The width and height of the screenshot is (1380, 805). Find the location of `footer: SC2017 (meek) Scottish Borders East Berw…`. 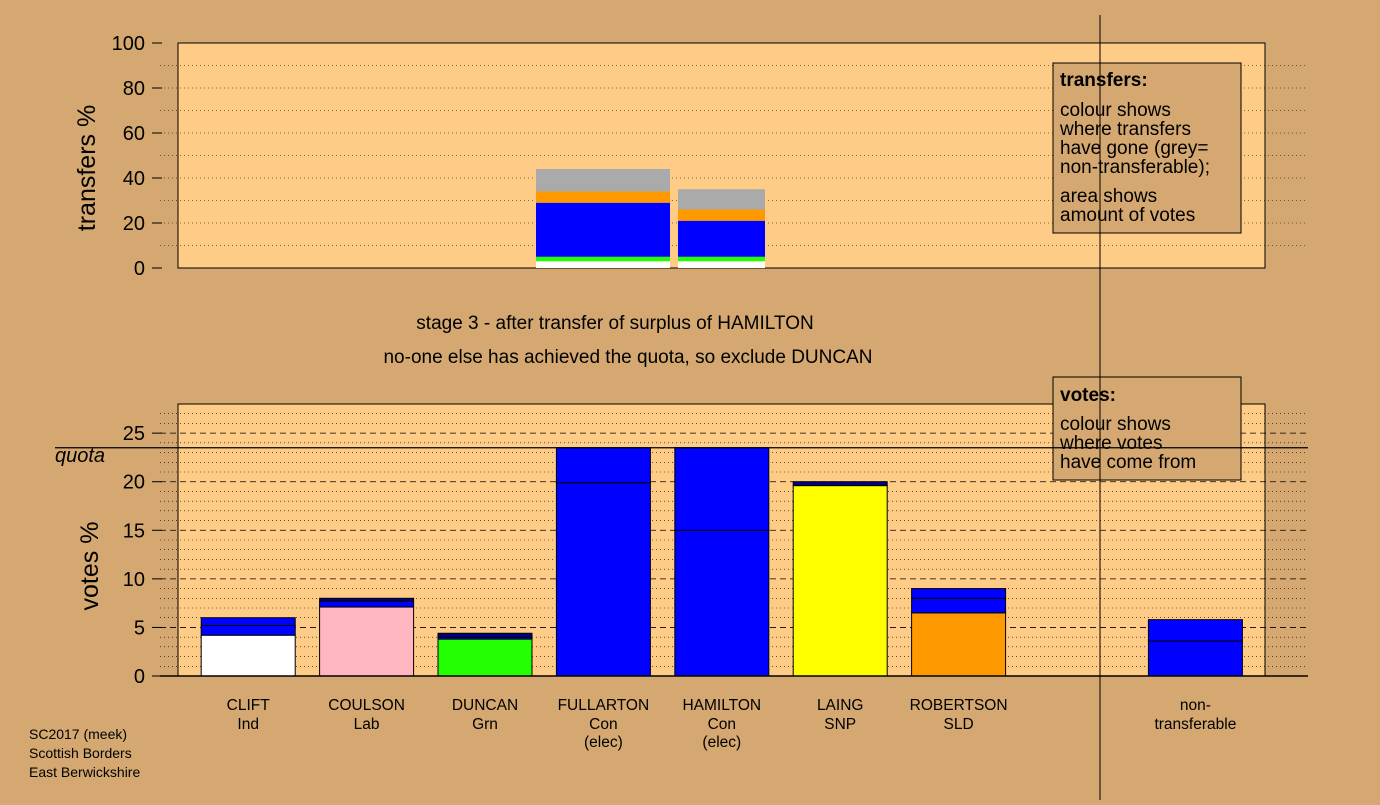

footer: SC2017 (meek) Scottish Borders East Berw… is located at coordinates (84, 753).